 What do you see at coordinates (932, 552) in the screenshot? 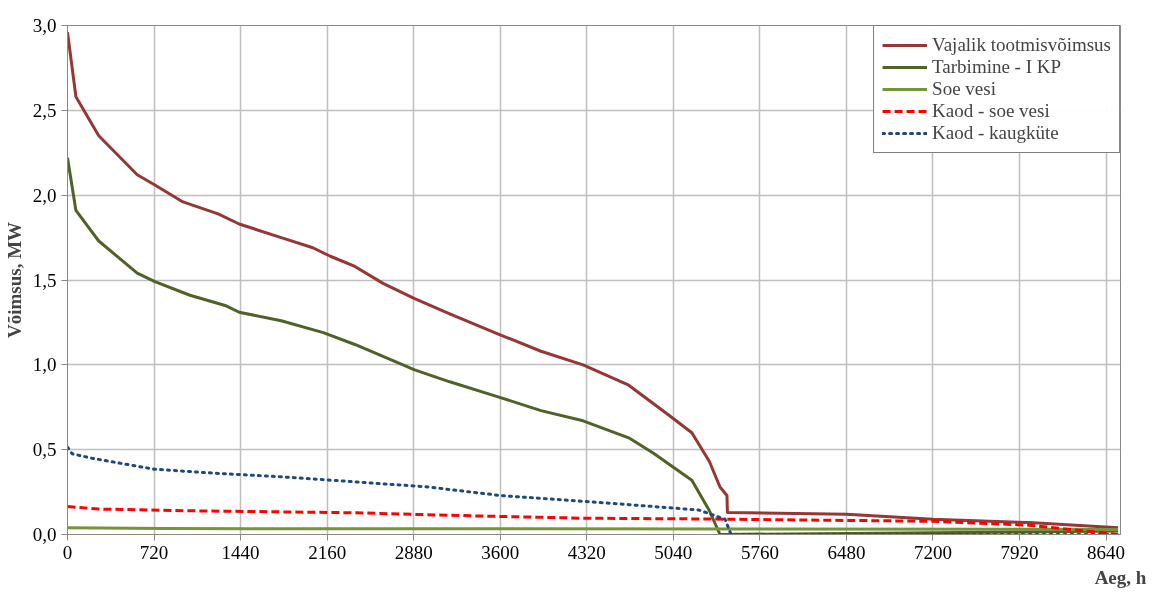
I see `x-tick-label: 7200` at bounding box center [932, 552].